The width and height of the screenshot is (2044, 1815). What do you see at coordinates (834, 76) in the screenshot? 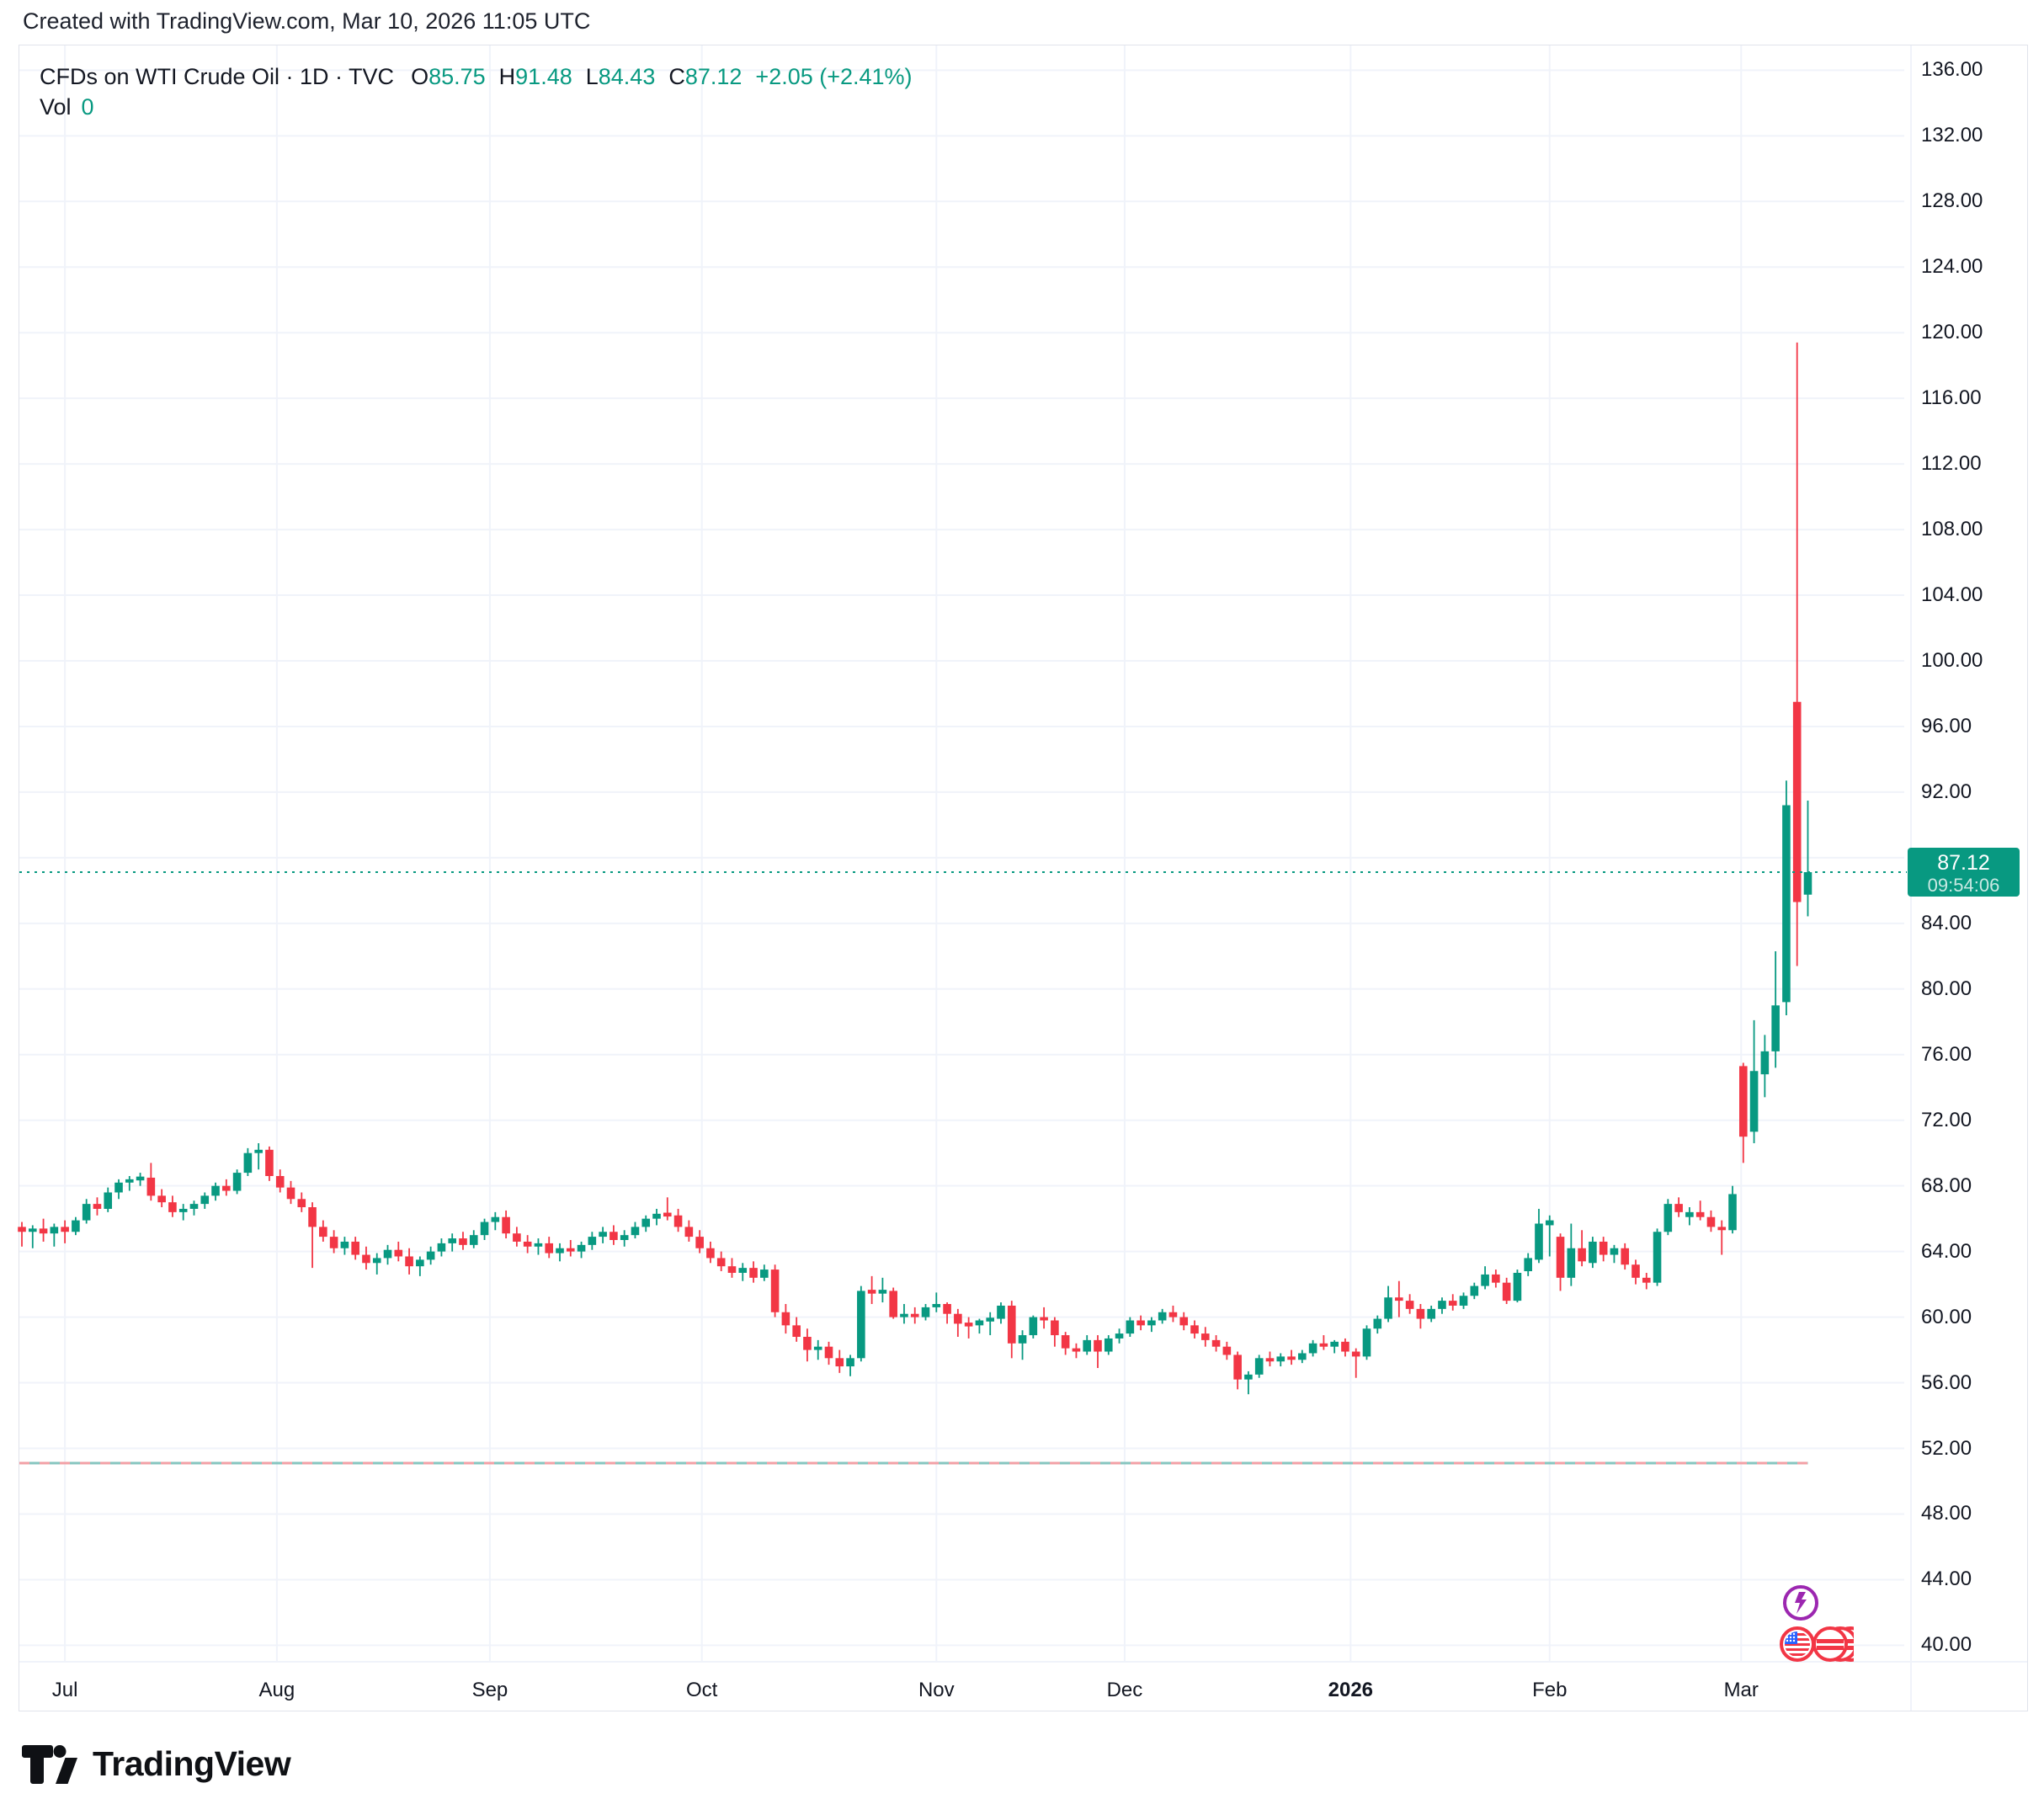
I see `price-change: +2.05 (+2.41%)` at bounding box center [834, 76].